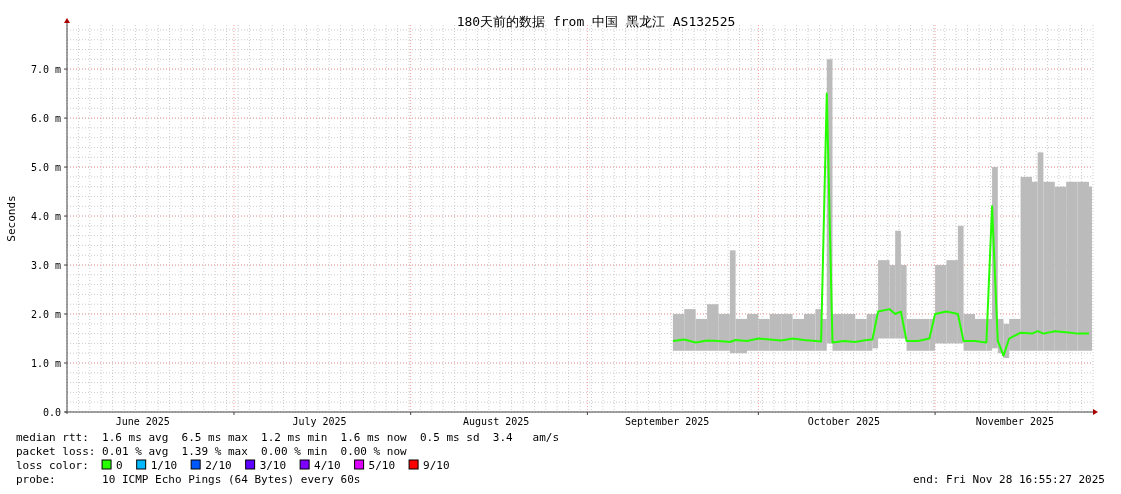 Image resolution: width=1121 pixels, height=494 pixels. I want to click on text: 9/10, so click(436, 465).